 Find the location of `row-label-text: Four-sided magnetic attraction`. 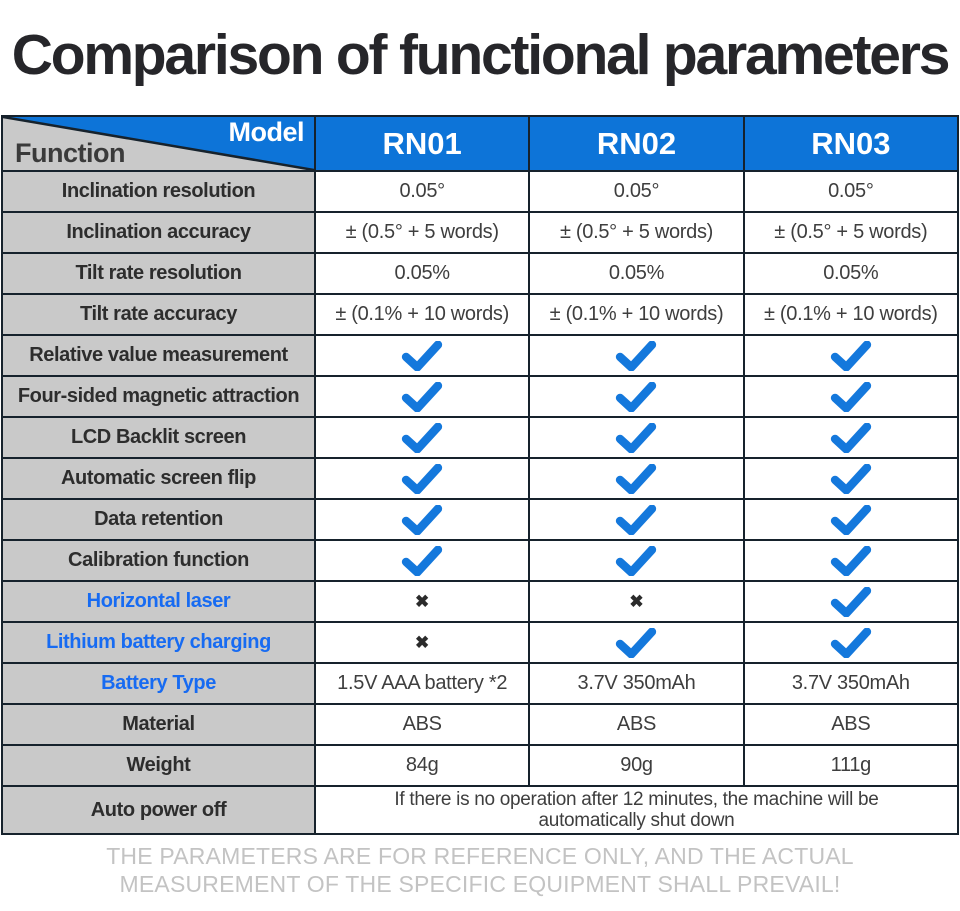

row-label-text: Four-sided magnetic attraction is located at coordinates (158, 396).